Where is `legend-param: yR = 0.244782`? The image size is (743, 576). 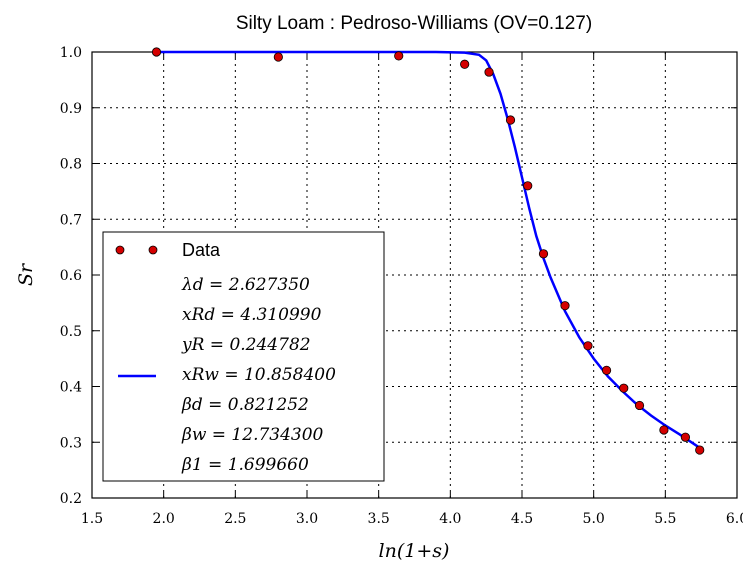
legend-param: yR = 0.244782 is located at coordinates (246, 345).